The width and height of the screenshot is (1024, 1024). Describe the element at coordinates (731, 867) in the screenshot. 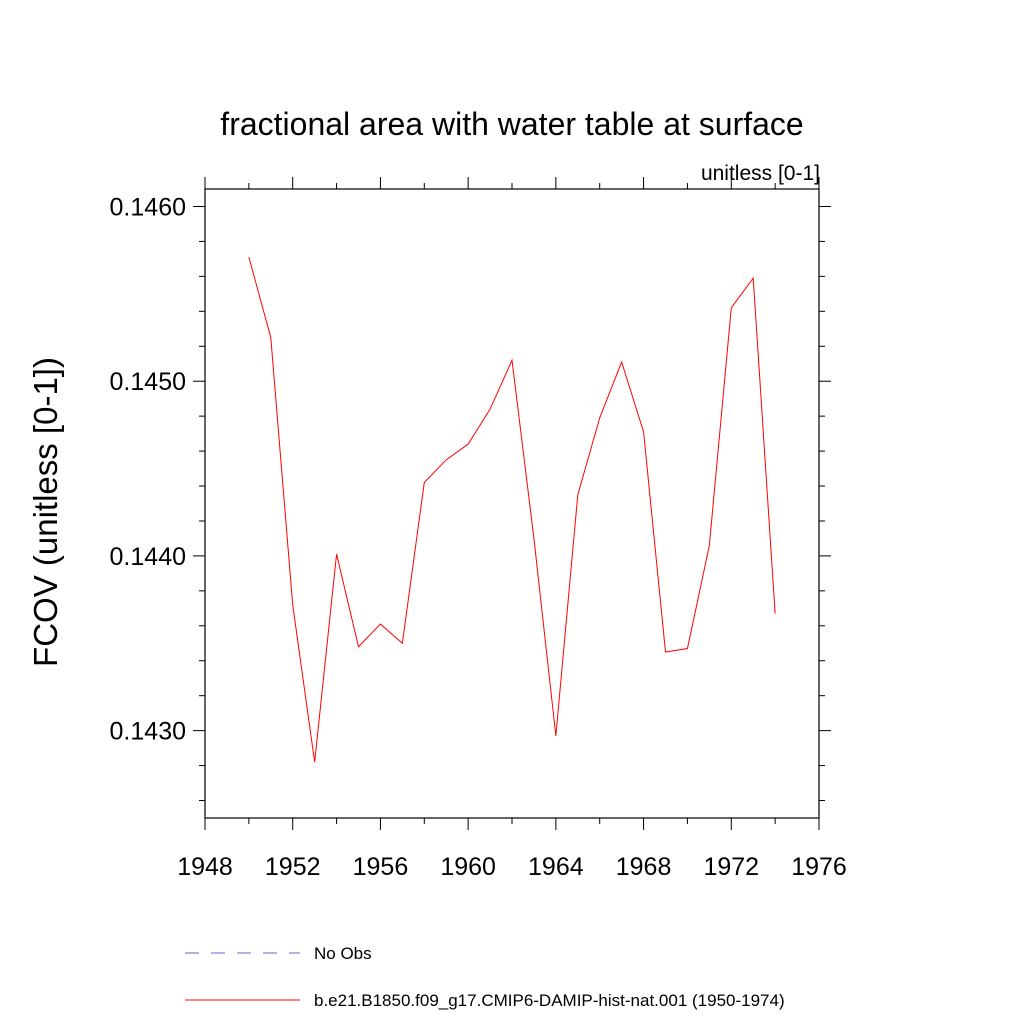

I see `x-tick-label: 1972` at that location.